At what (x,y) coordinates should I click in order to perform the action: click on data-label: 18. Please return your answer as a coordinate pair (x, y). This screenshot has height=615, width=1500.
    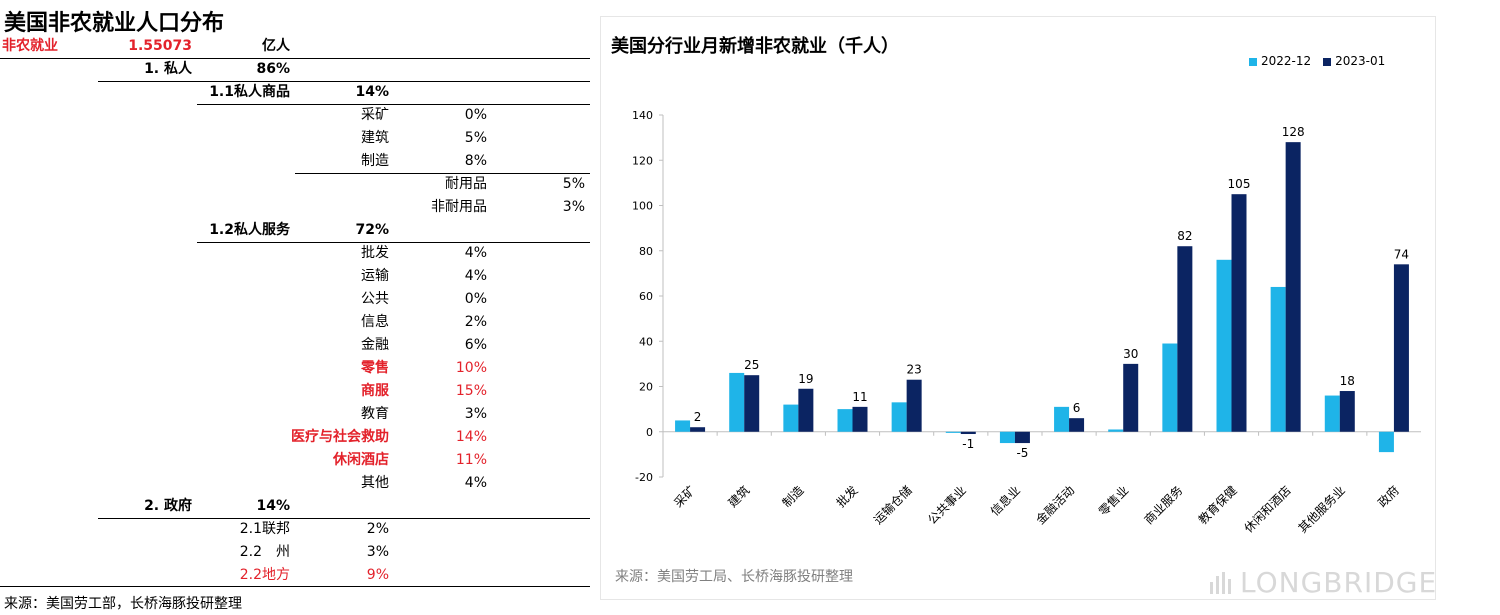
    Looking at the image, I should click on (1347, 381).